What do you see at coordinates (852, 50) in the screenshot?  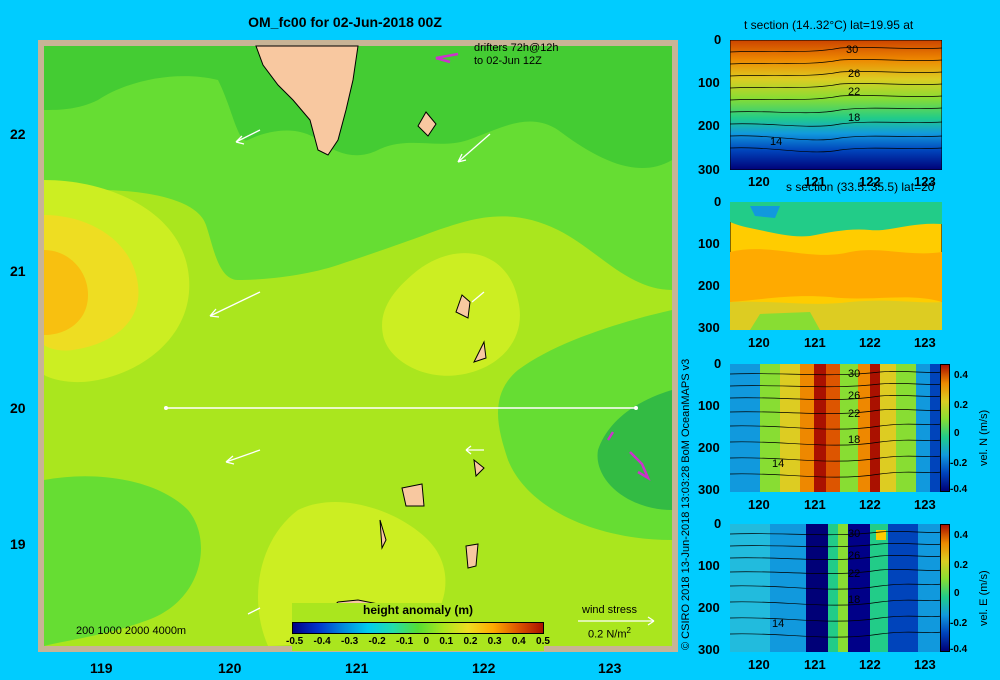 I see `t-contour-30: 30` at bounding box center [852, 50].